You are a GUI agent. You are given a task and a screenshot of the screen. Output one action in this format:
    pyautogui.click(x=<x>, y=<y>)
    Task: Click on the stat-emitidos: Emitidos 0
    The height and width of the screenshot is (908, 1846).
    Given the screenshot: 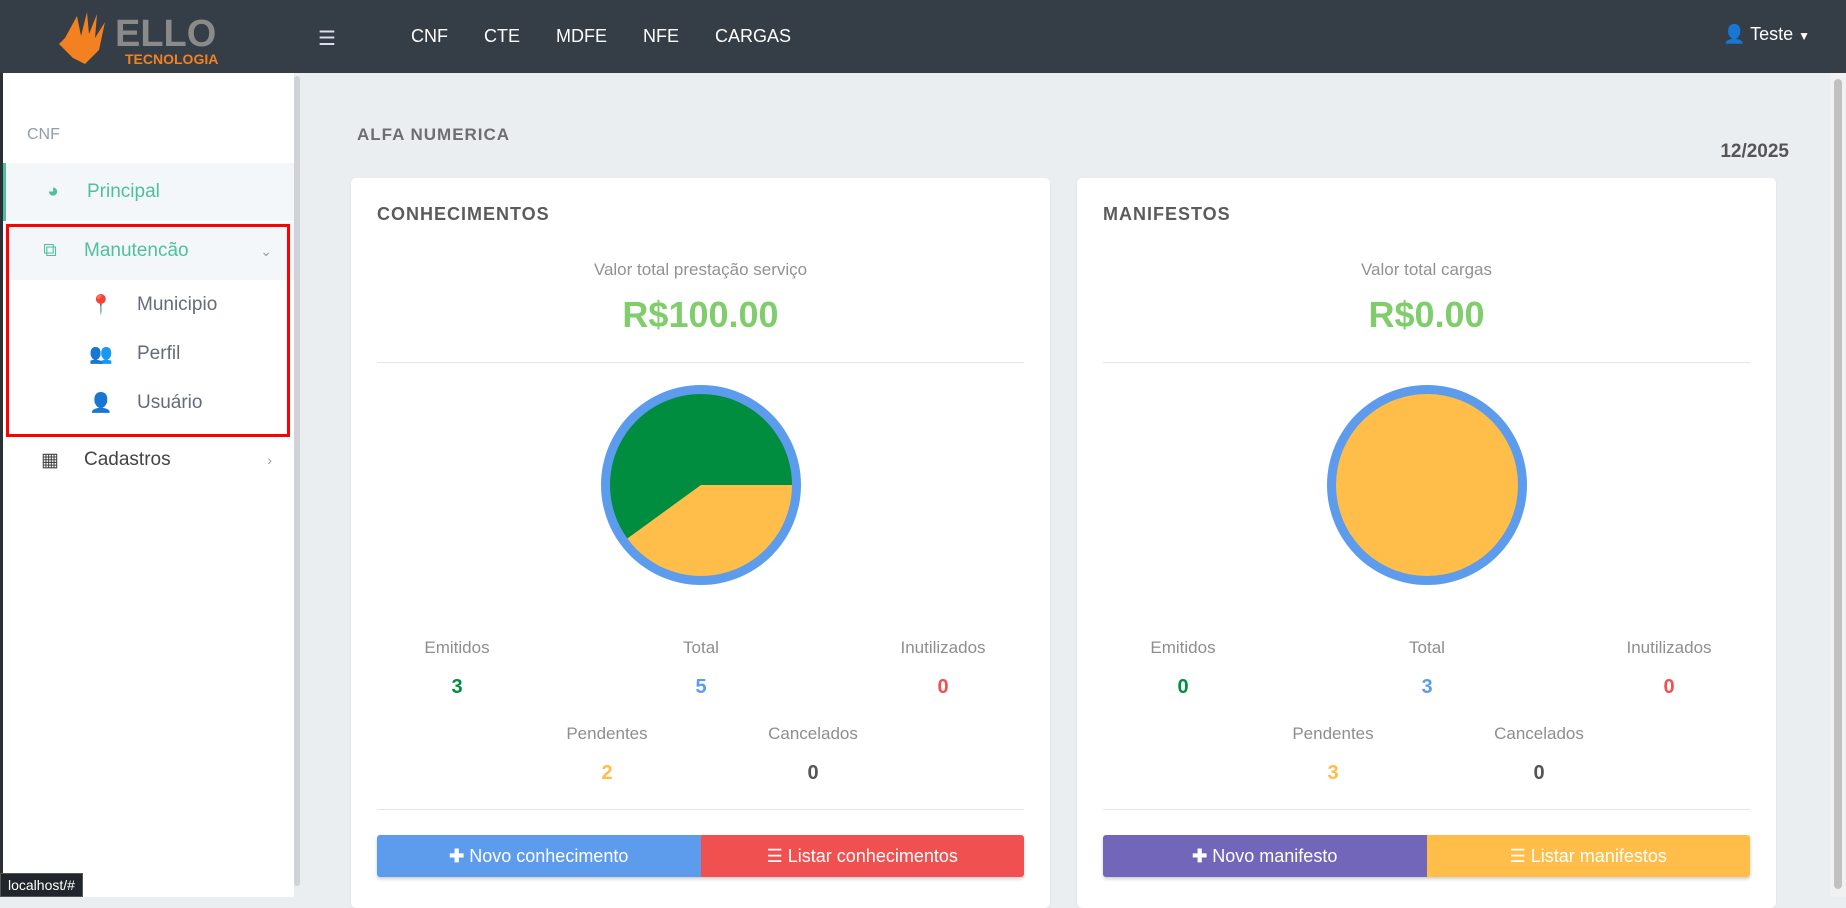 What is the action you would take?
    pyautogui.click(x=1183, y=668)
    